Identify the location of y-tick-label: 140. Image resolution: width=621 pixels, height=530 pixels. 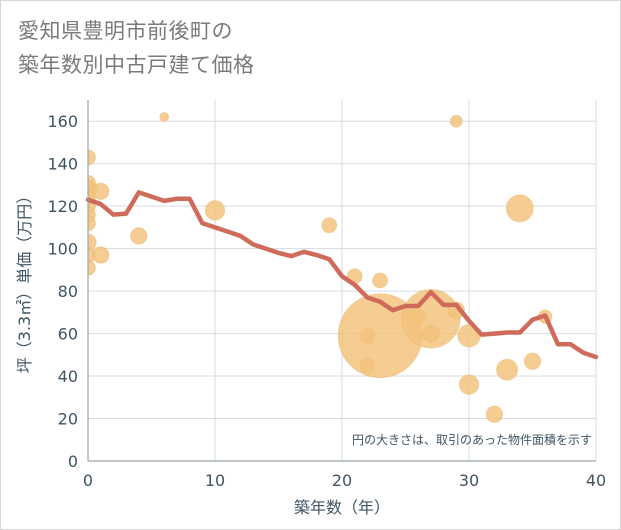
(62, 164).